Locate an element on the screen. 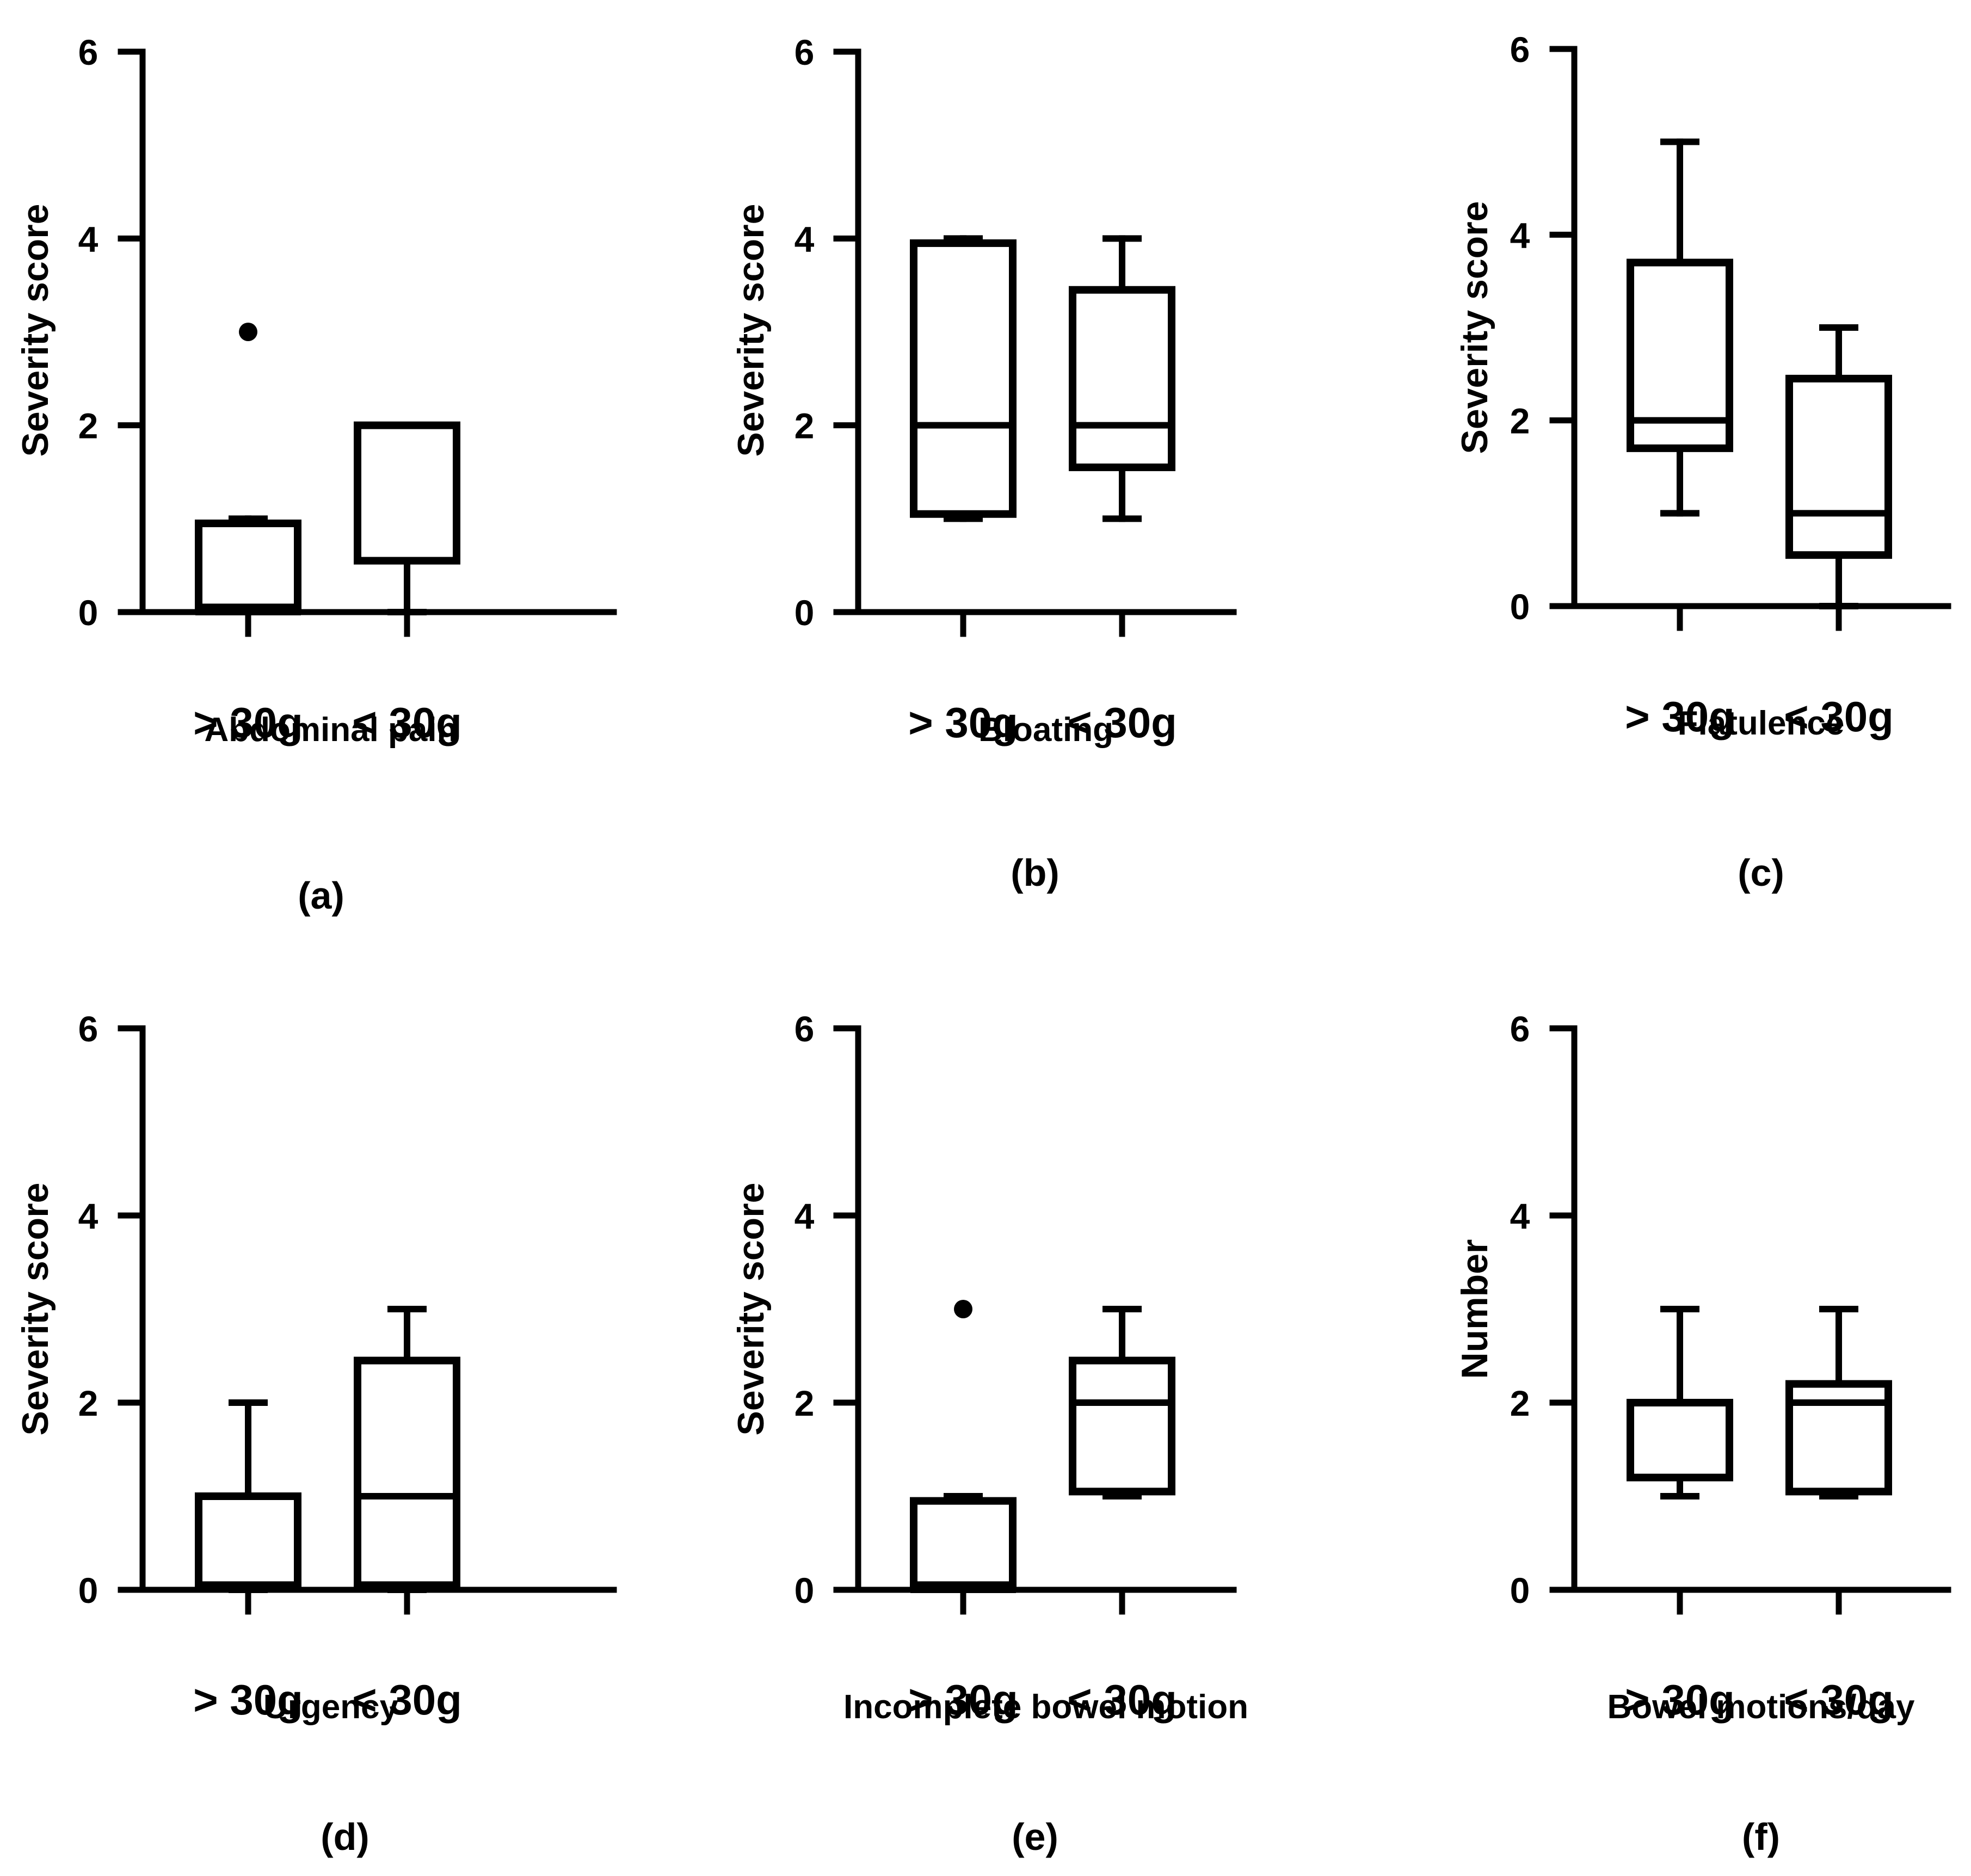 This screenshot has width=1971, height=1876. panel-label: (a) is located at coordinates (321, 895).